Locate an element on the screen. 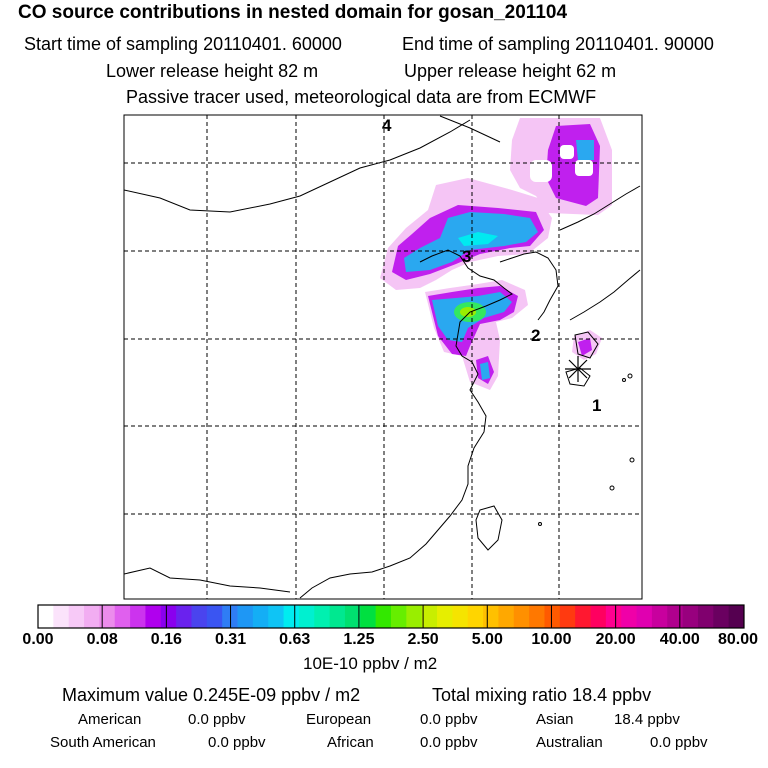  plume-holes is located at coordinates (561, 163).